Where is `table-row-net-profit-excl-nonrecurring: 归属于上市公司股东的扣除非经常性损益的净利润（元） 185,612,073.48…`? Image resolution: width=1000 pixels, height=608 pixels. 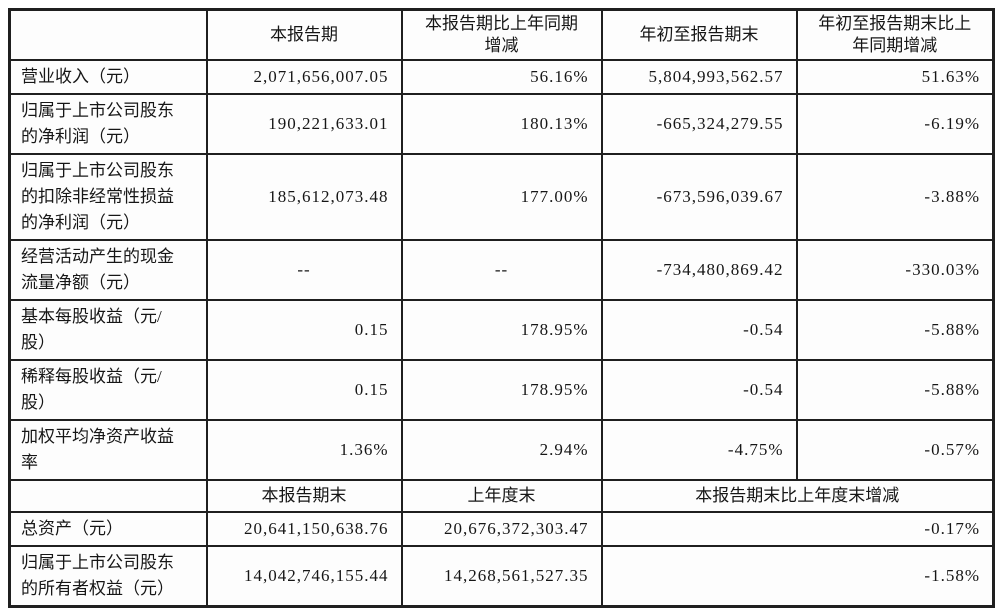
table-row-net-profit-excl-nonrecurring: 归属于上市公司股东的扣除非经常性损益的净利润（元） 185,612,073.48… is located at coordinates (501, 197).